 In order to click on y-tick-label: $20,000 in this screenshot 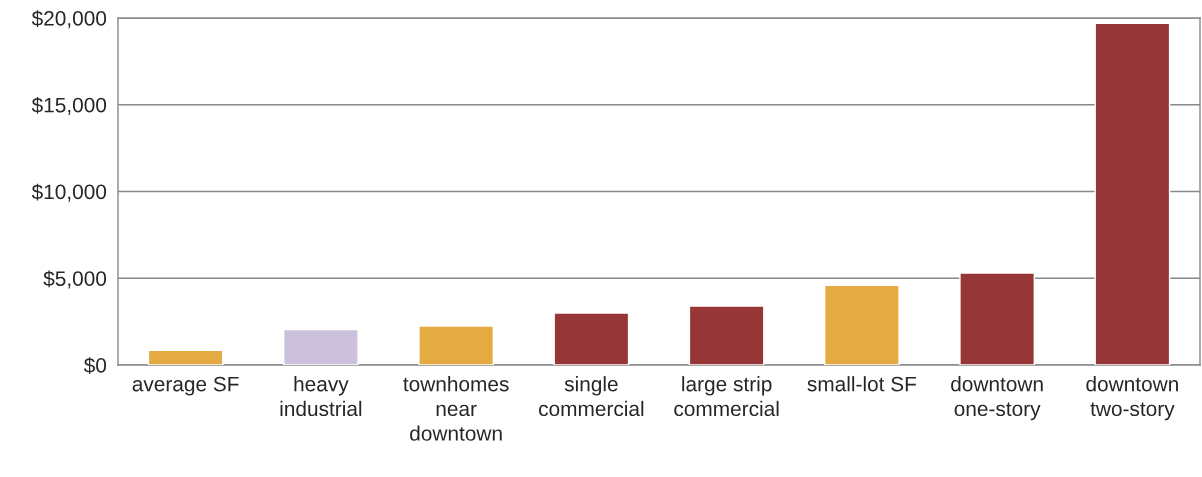, I will do `click(69, 19)`.